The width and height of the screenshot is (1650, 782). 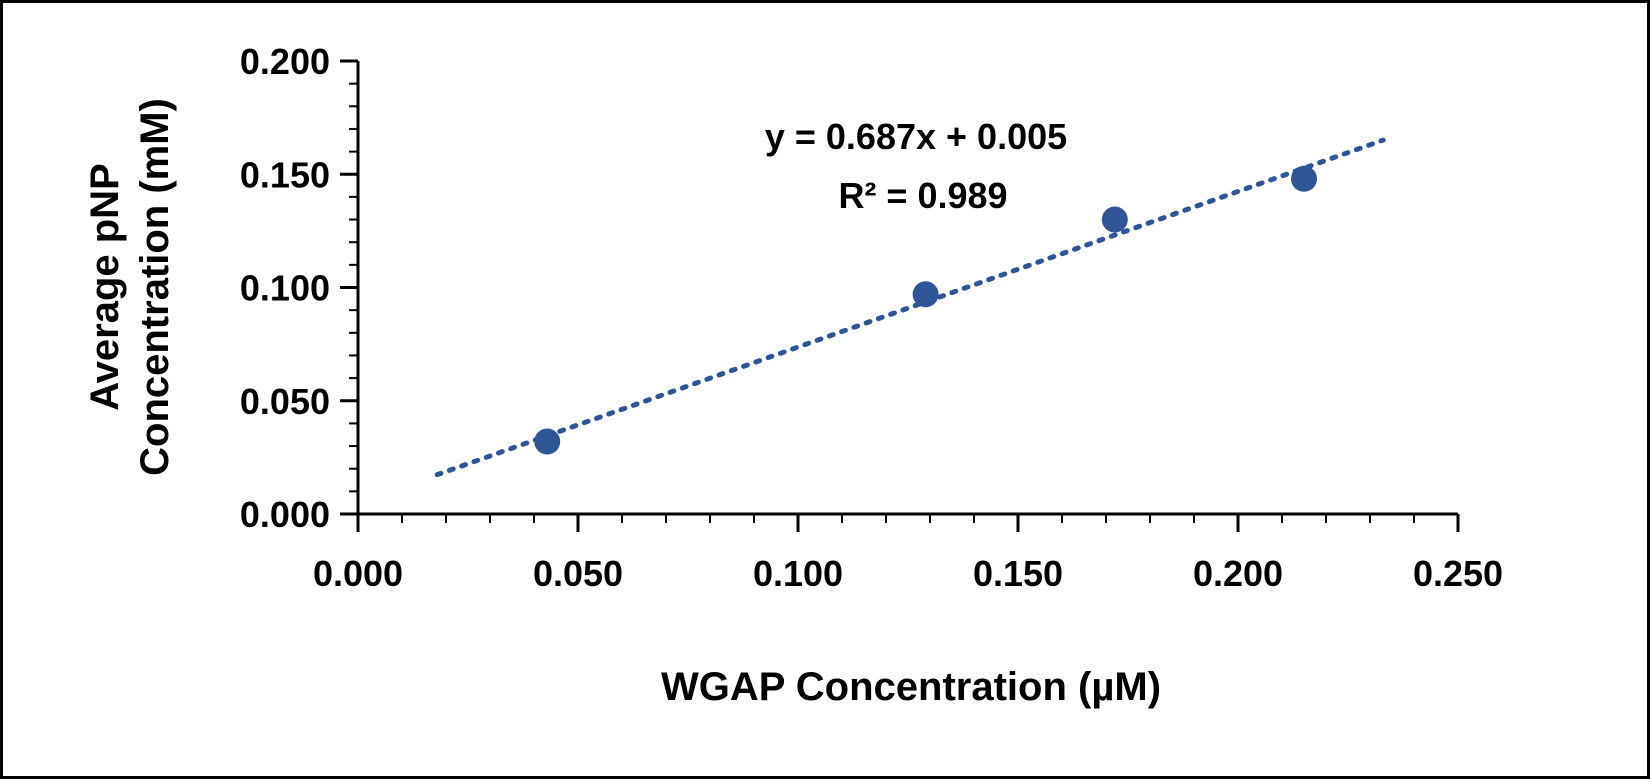 What do you see at coordinates (908, 573) in the screenshot?
I see `x-tick-labels: 0.000 0.050 0.100 0.150 0.200 0.250` at bounding box center [908, 573].